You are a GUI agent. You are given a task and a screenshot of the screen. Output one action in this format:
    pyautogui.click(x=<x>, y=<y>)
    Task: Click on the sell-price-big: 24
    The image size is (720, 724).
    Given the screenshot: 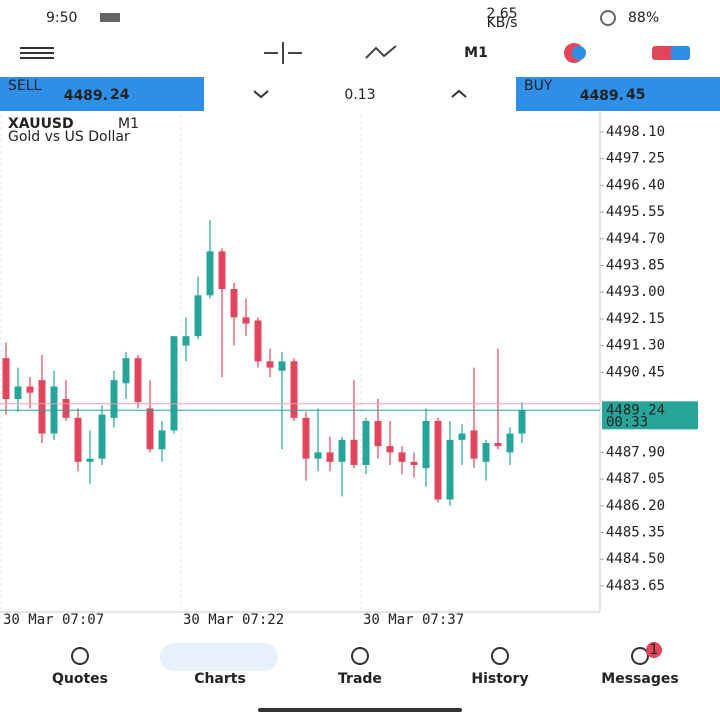 What is the action you would take?
    pyautogui.click(x=120, y=95)
    